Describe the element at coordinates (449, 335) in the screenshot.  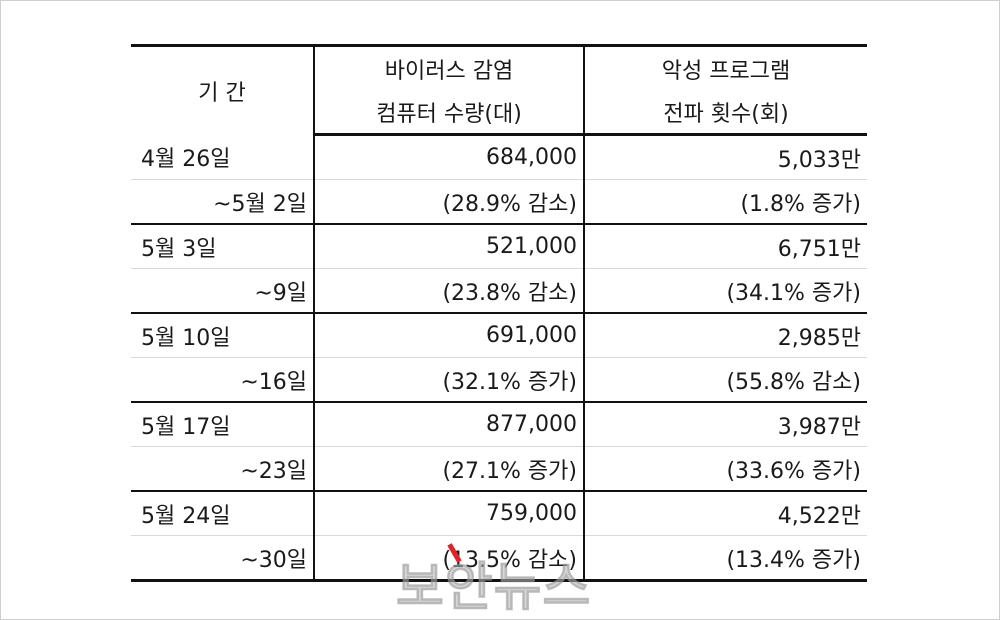
I see `computers-value: 691,000` at that location.